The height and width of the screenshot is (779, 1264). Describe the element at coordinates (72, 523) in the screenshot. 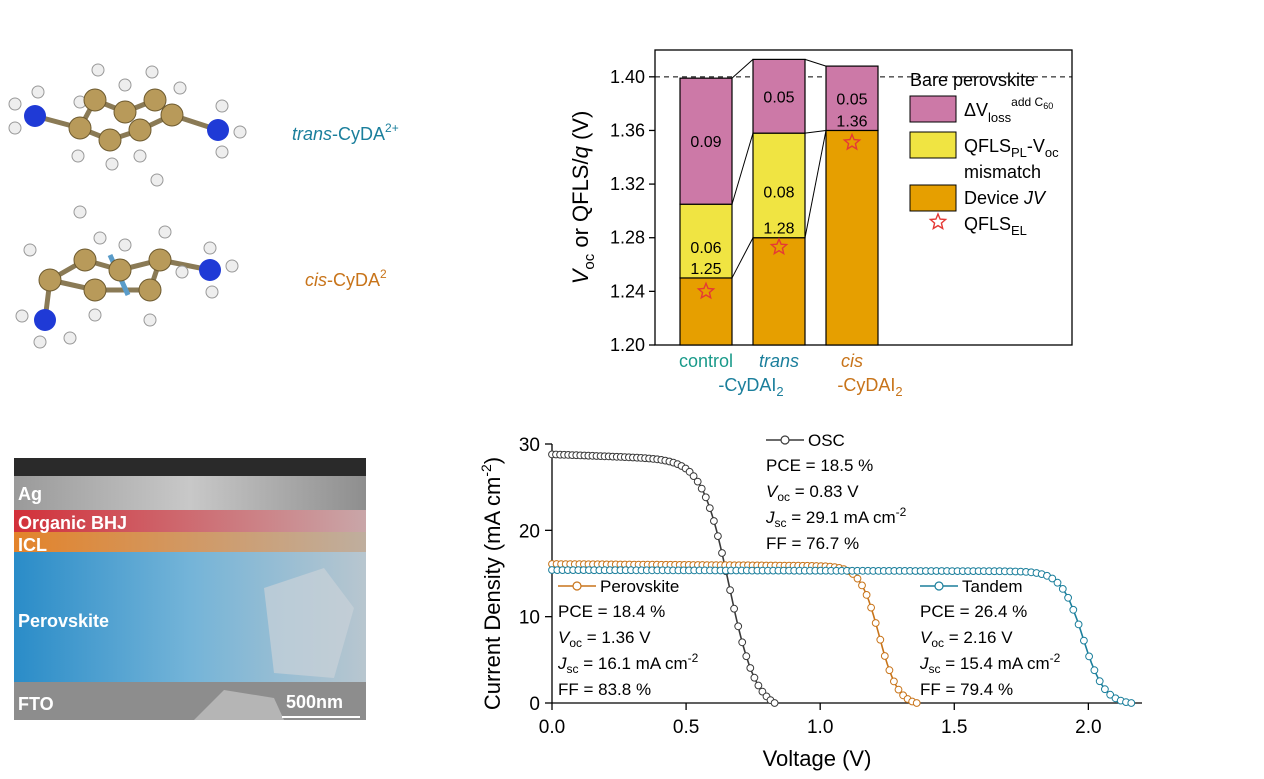

I see `sem-layer-label: Organic BHJ` at that location.